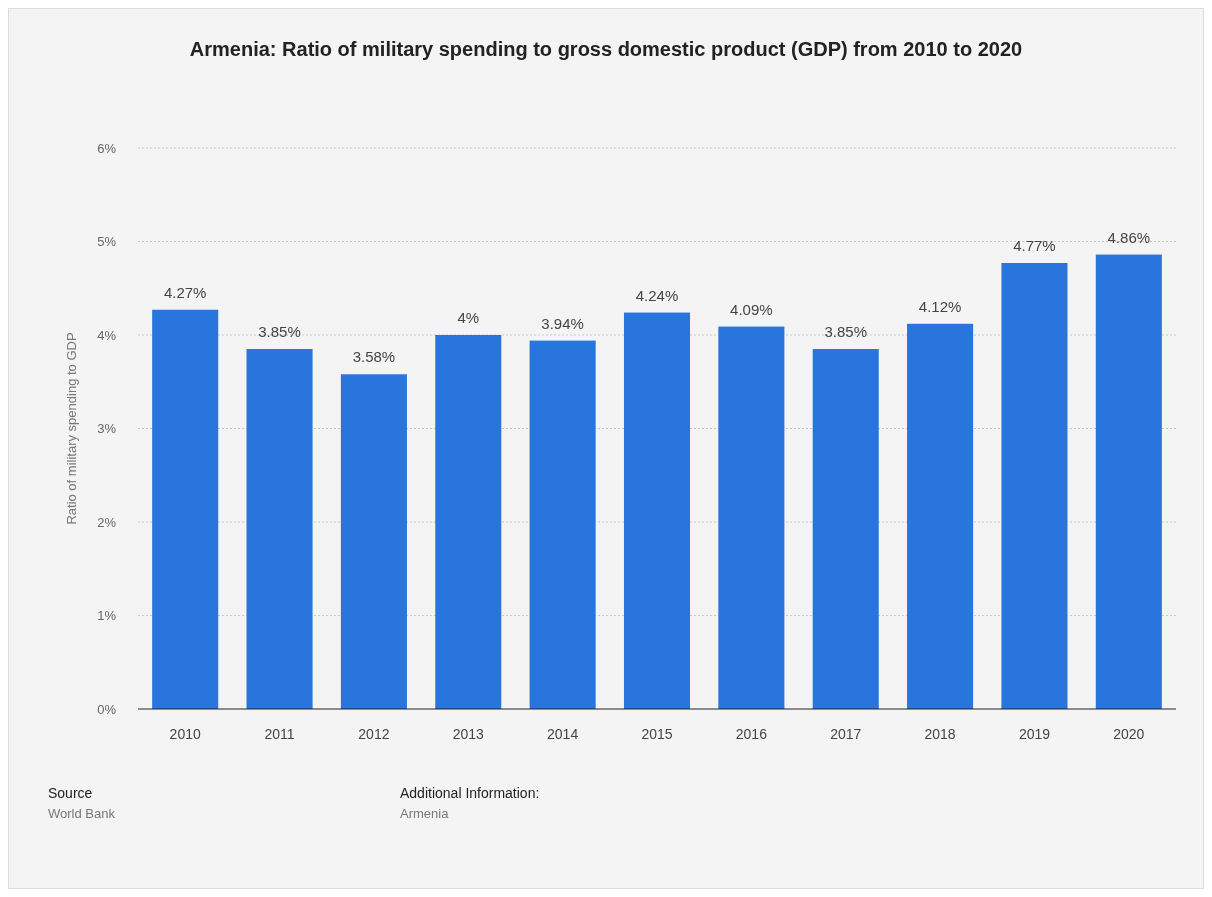 This screenshot has width=1212, height=897. Describe the element at coordinates (606, 49) in the screenshot. I see `chart-title: Armenia: Ratio of military spending to gross domestic product (GDP) from 2010 to 2020` at that location.